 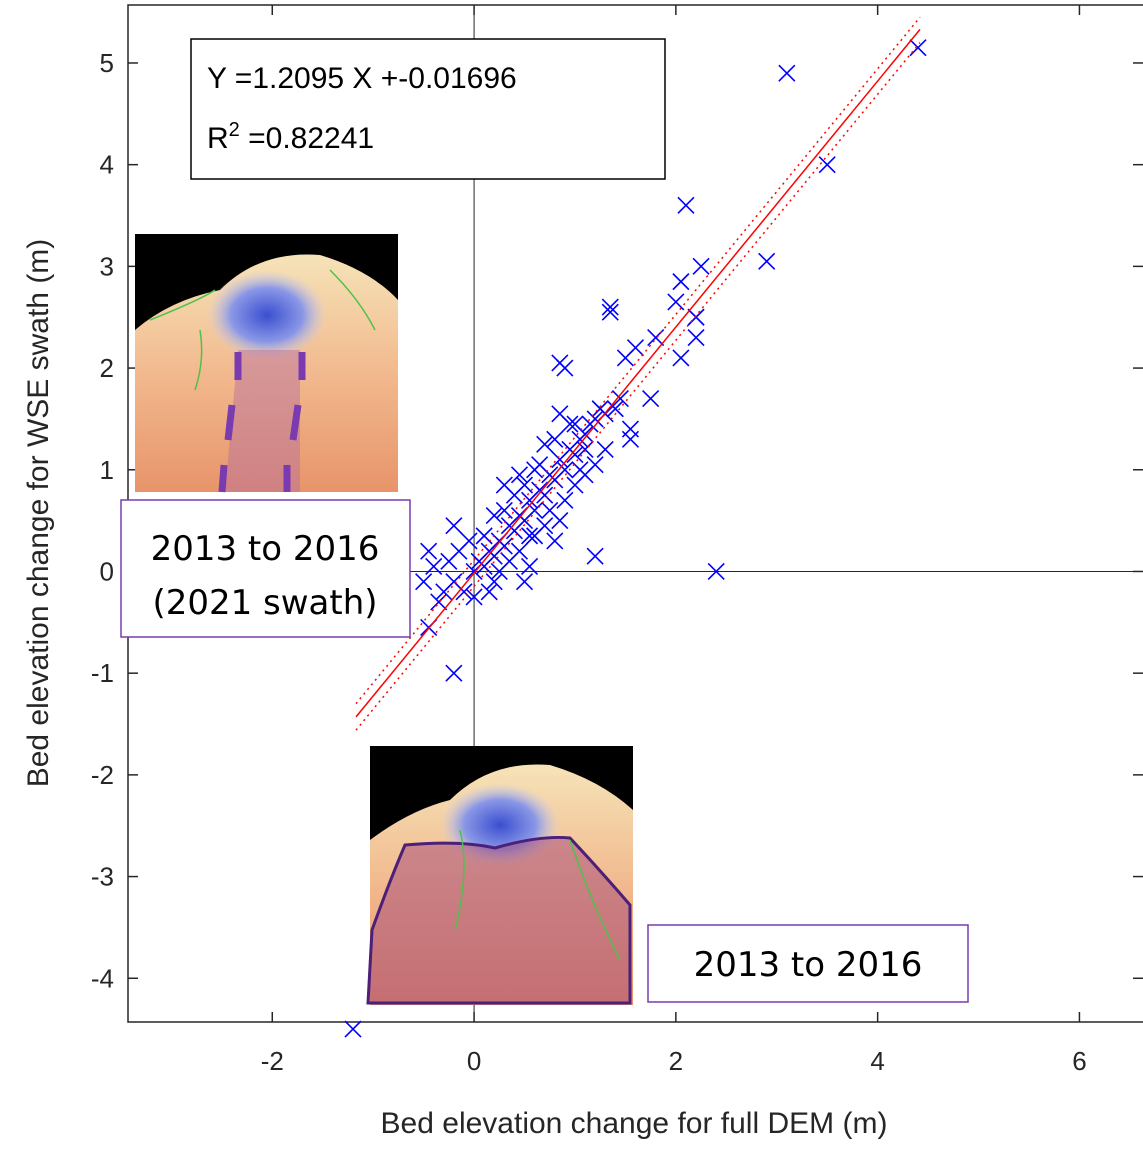 I want to click on x-tick-label: -2, so click(x=272, y=1061).